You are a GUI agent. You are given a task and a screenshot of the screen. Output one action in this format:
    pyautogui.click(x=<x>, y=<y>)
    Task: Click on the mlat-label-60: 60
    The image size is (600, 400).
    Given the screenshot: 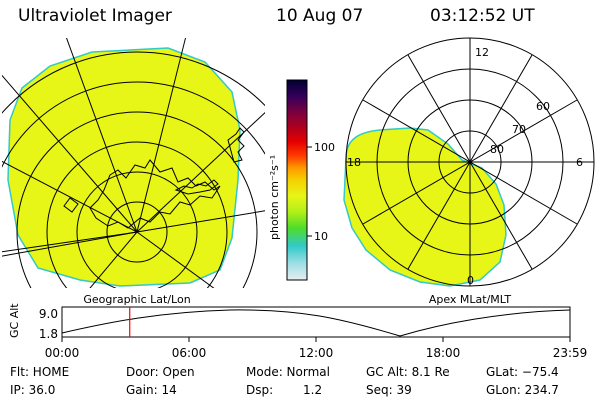 What is the action you would take?
    pyautogui.click(x=543, y=106)
    